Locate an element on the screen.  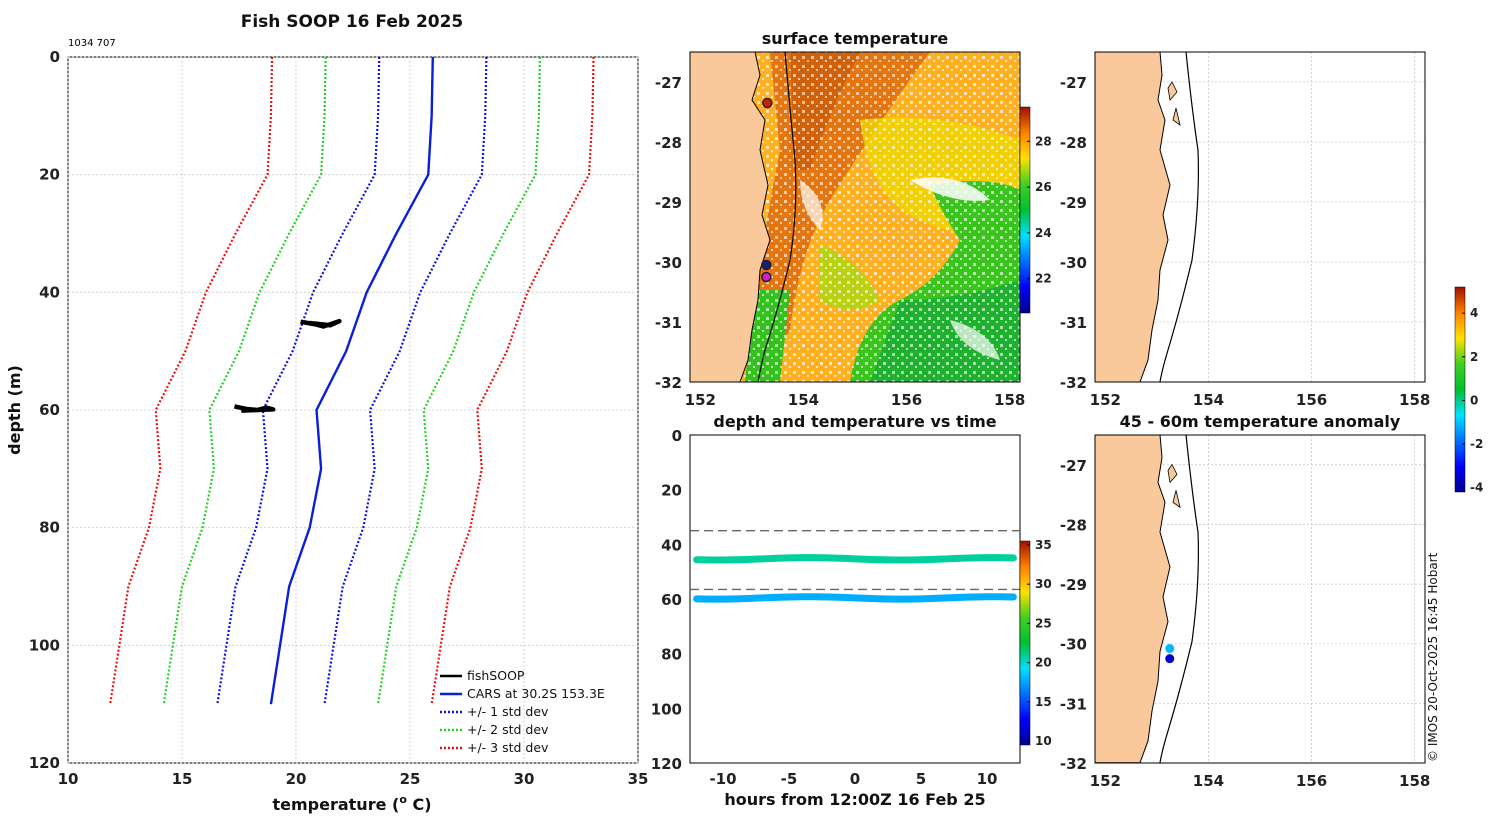
blank-map-tick-labels: 152 154 156 158 -27 -28 -29 -30 -31 -32 is located at coordinates (1245, 241).